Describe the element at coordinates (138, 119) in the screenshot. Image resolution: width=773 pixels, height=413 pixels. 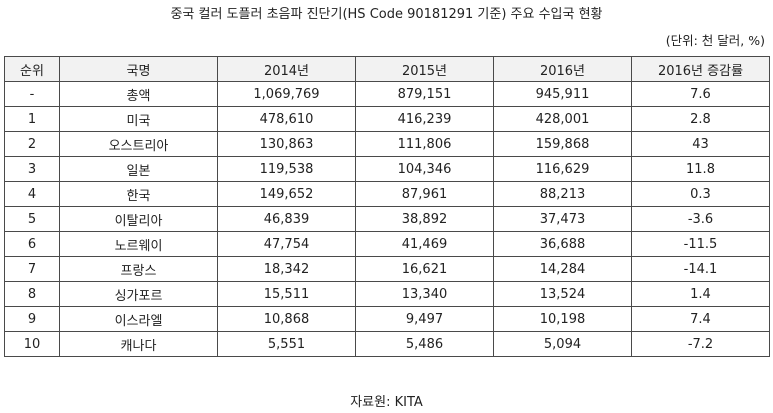
I see `cell-country: 미국` at that location.